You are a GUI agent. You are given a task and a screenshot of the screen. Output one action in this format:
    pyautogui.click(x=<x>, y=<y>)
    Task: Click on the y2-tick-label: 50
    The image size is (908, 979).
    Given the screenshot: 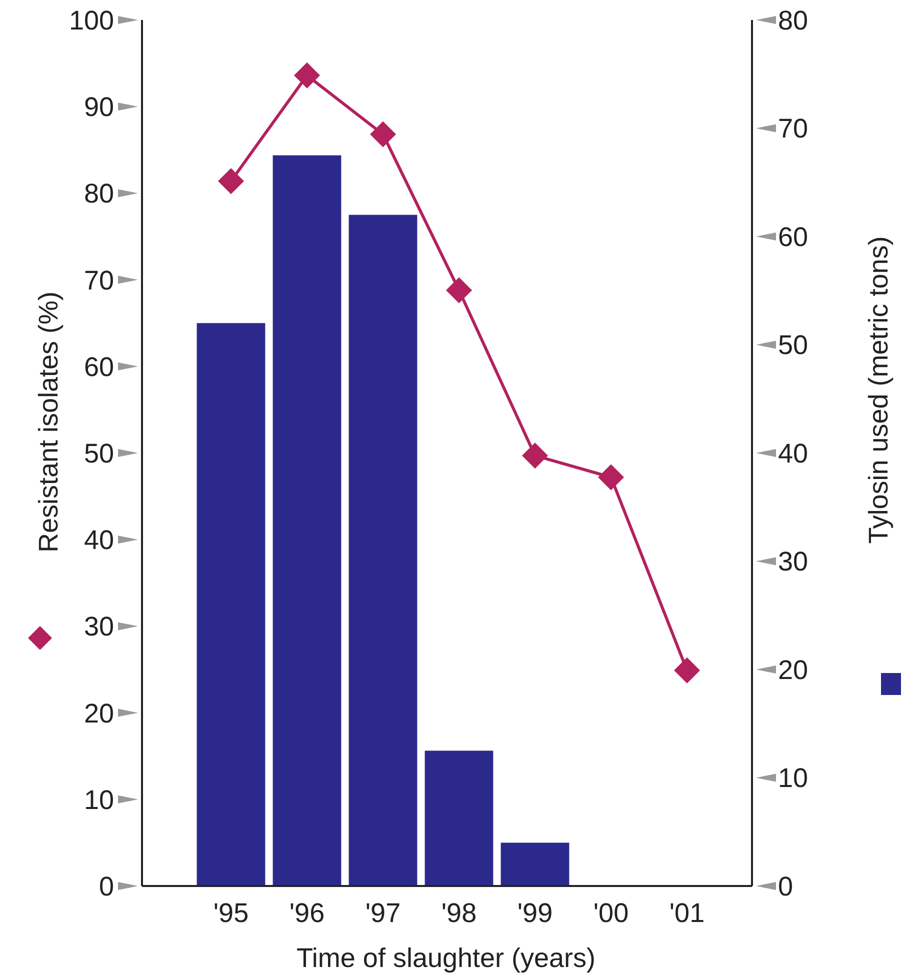 What is the action you would take?
    pyautogui.click(x=793, y=345)
    